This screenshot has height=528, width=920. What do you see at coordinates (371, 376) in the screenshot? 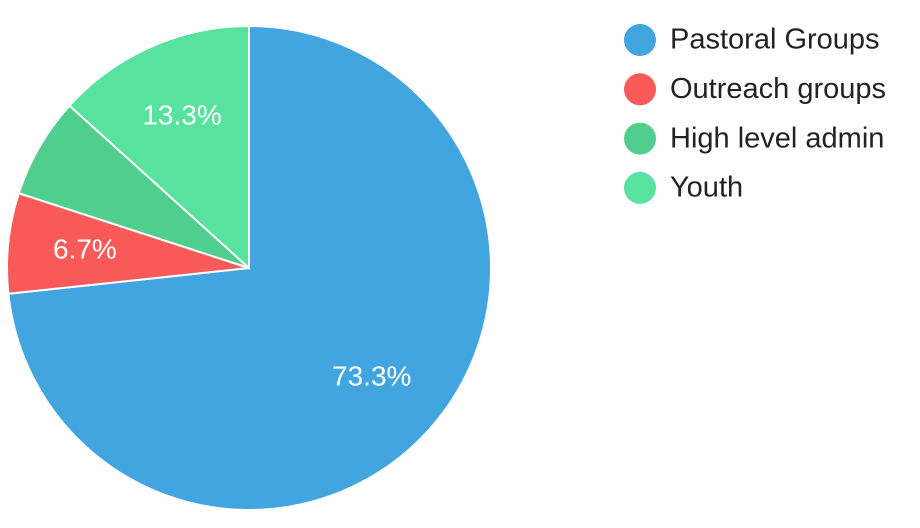
I see `slice-label: 73.3%` at bounding box center [371, 376].